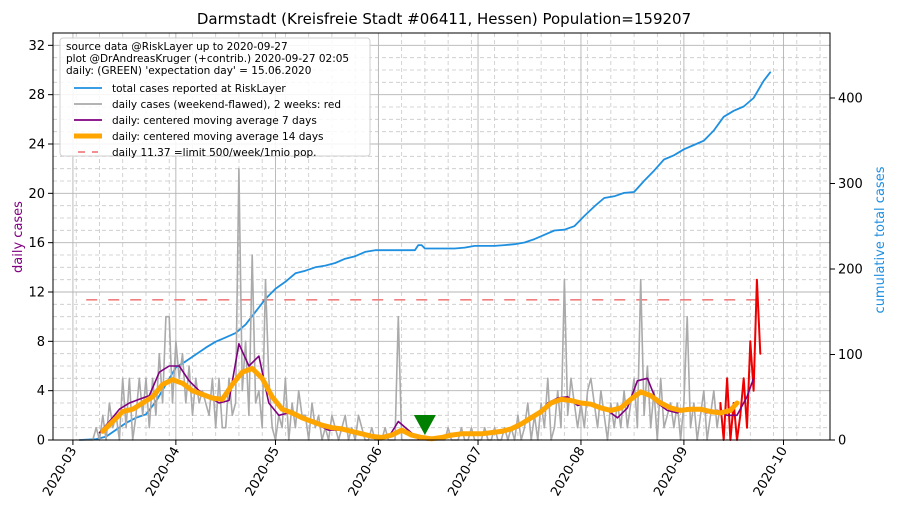 Image resolution: width=897 pixels, height=516 pixels. What do you see at coordinates (36, 46) in the screenshot?
I see `y-left-tick-label: 32` at bounding box center [36, 46].